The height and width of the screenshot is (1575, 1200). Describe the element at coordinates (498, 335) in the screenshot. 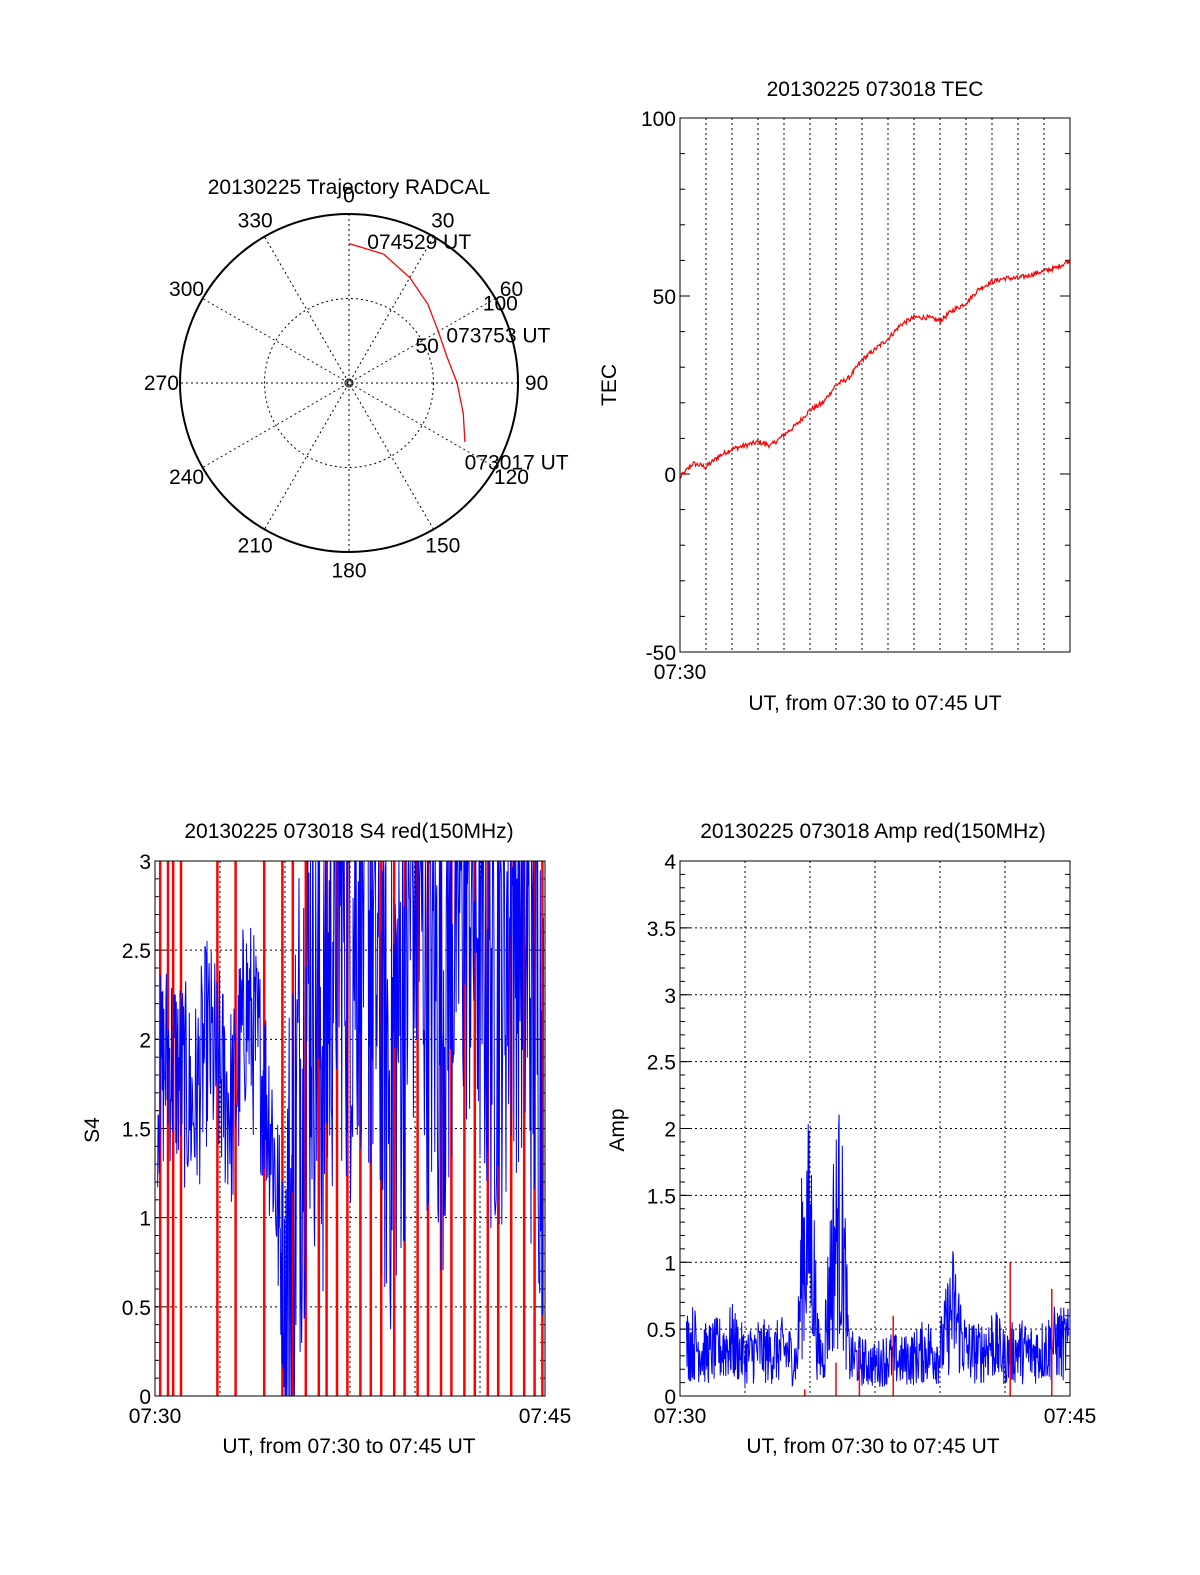

I see `trajectory-time-label: 073753 UT` at that location.